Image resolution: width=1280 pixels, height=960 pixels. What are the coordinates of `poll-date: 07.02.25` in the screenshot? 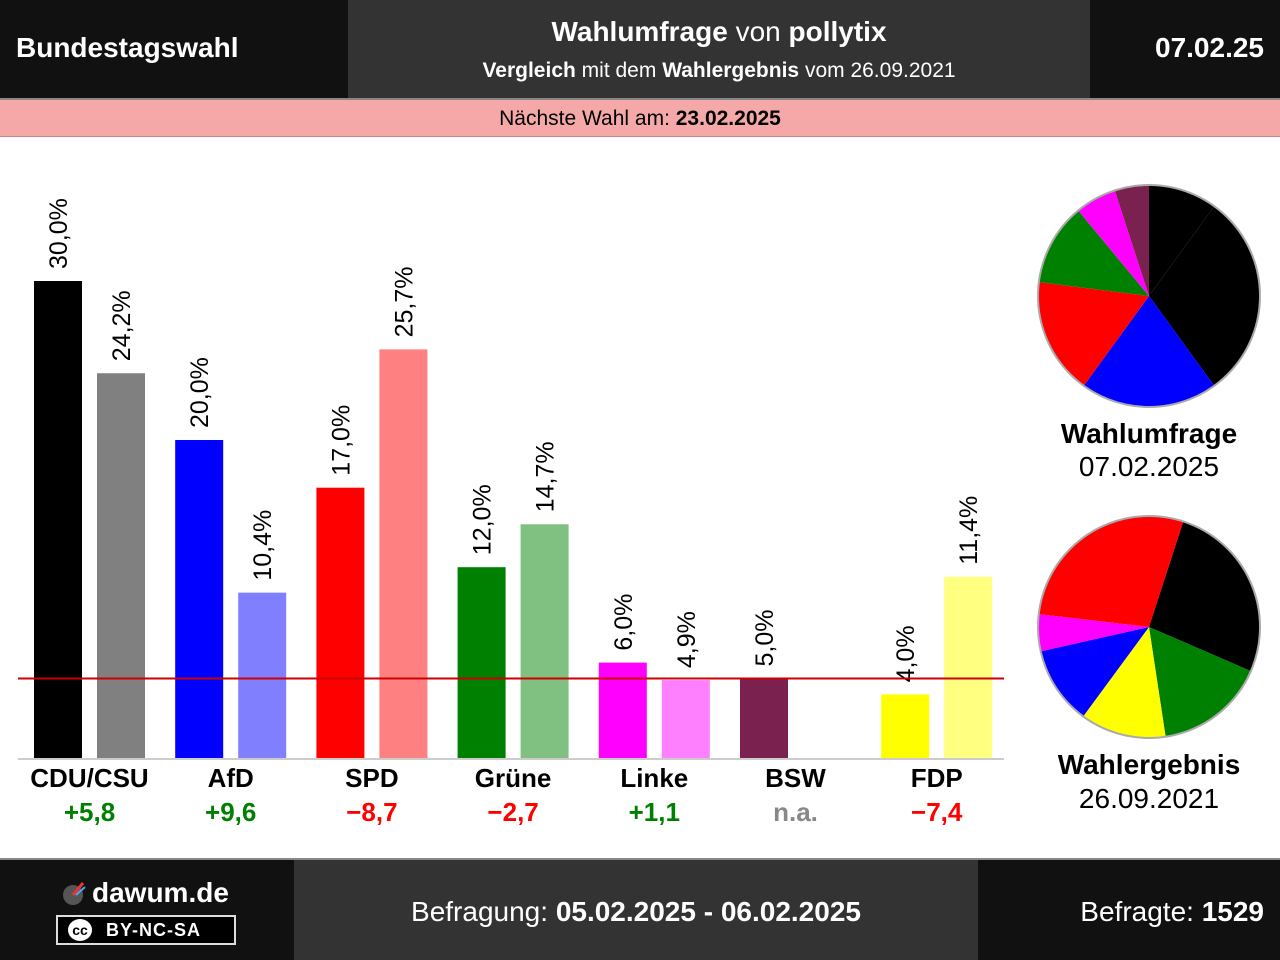 It's located at (1209, 47).